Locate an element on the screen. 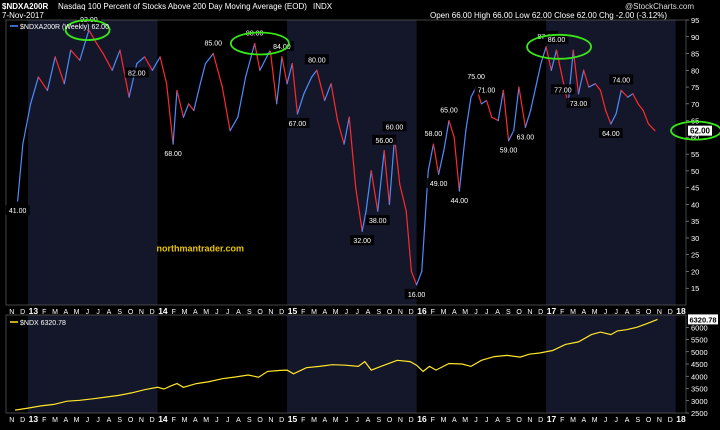 The image size is (720, 430). data-label: 38.00 is located at coordinates (378, 221).